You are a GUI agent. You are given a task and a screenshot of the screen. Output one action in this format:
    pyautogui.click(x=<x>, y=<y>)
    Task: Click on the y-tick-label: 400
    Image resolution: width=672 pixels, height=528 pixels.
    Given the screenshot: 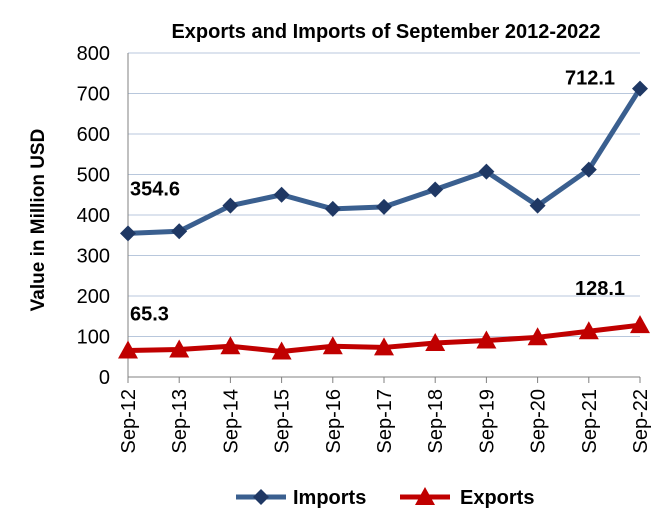 What is the action you would take?
    pyautogui.click(x=93, y=216)
    